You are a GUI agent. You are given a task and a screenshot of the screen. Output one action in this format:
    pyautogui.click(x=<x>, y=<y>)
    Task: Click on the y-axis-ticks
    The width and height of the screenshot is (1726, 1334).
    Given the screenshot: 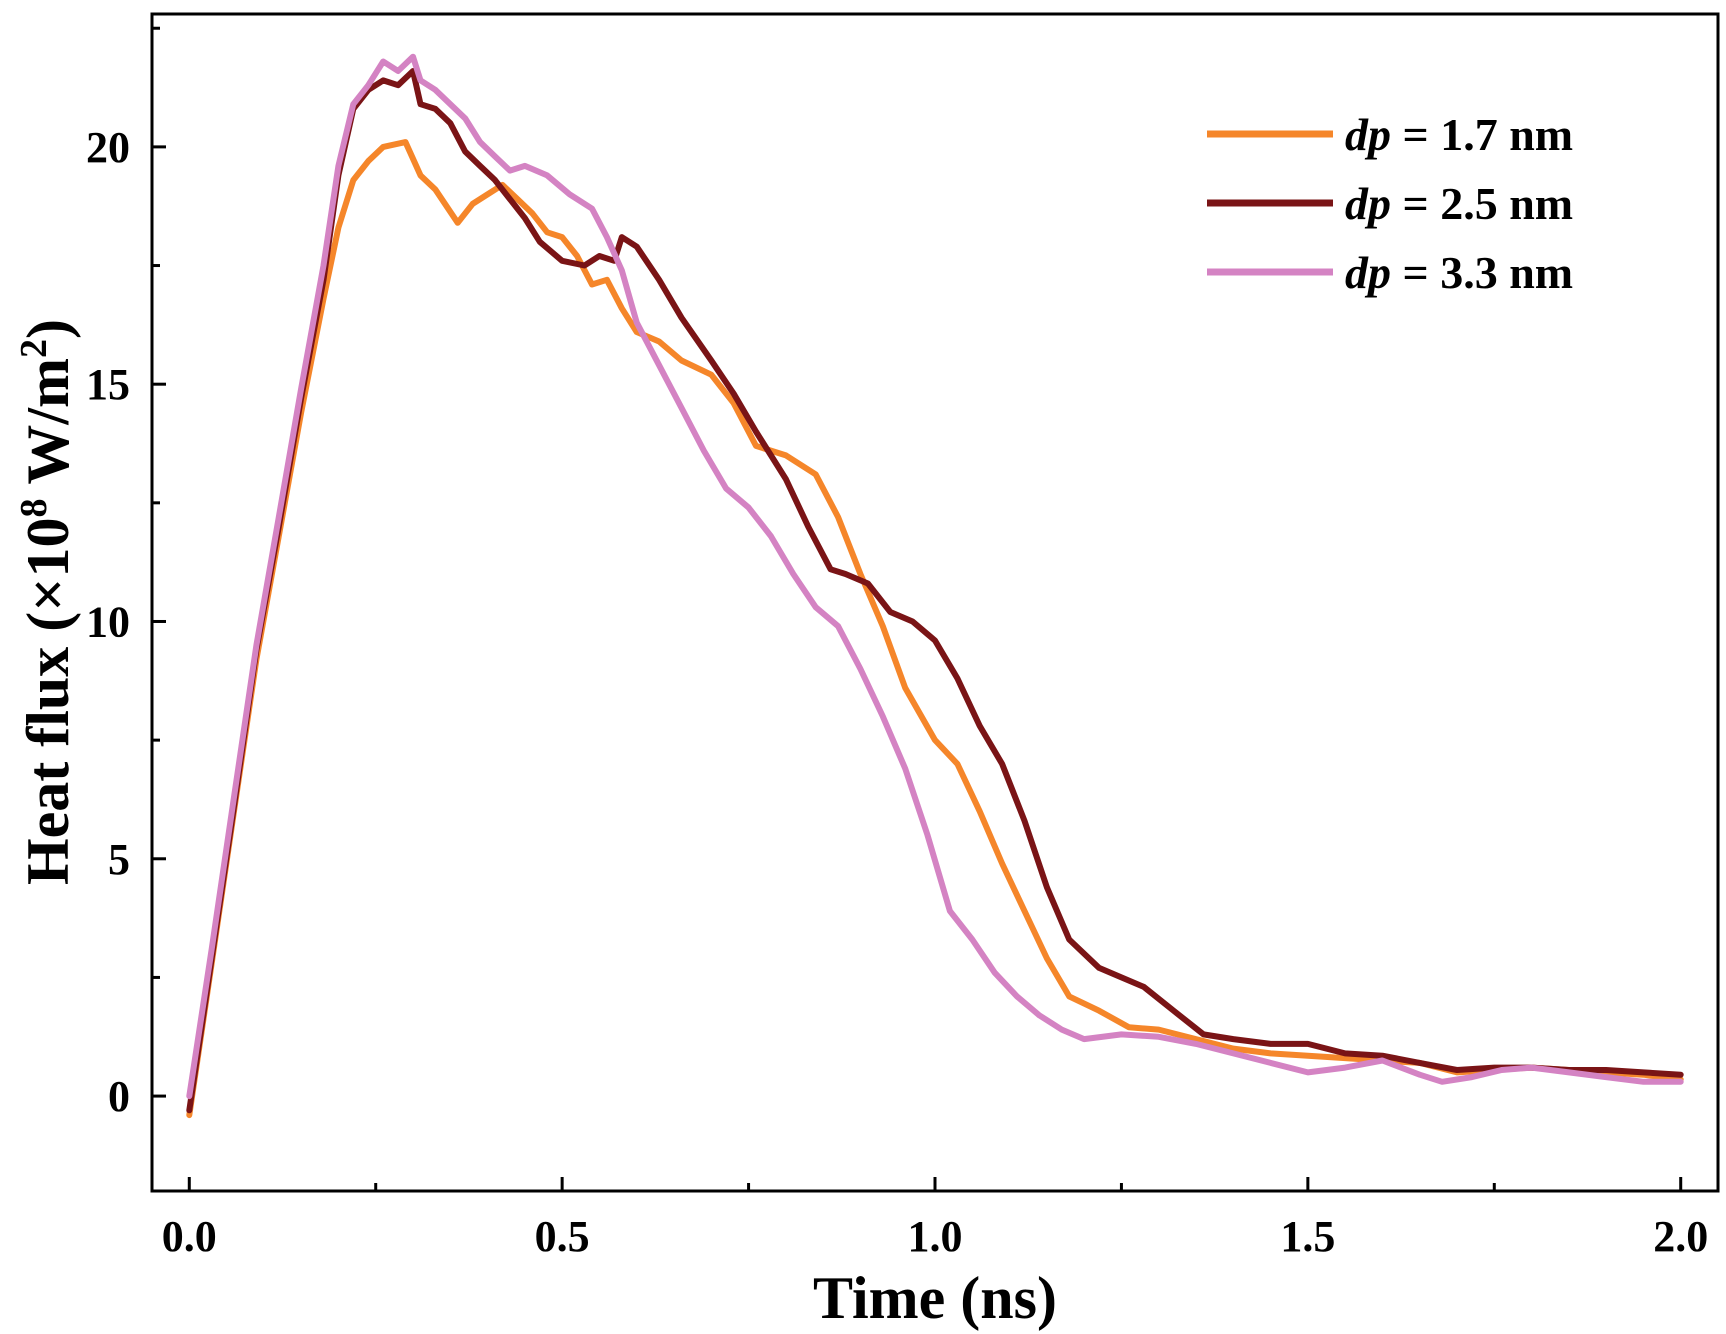 What is the action you would take?
    pyautogui.click(x=159, y=562)
    